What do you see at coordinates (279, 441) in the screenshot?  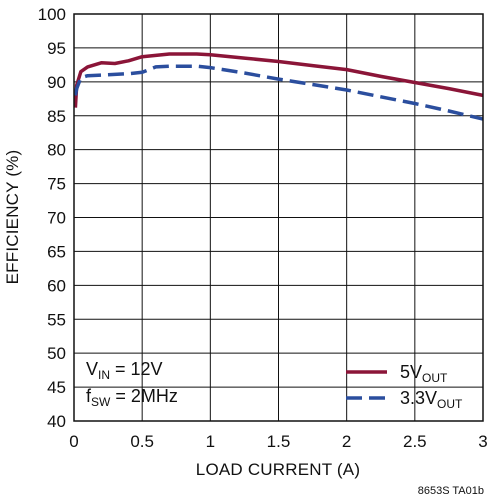 I see `x-tick-label: 1.5` at bounding box center [279, 441].